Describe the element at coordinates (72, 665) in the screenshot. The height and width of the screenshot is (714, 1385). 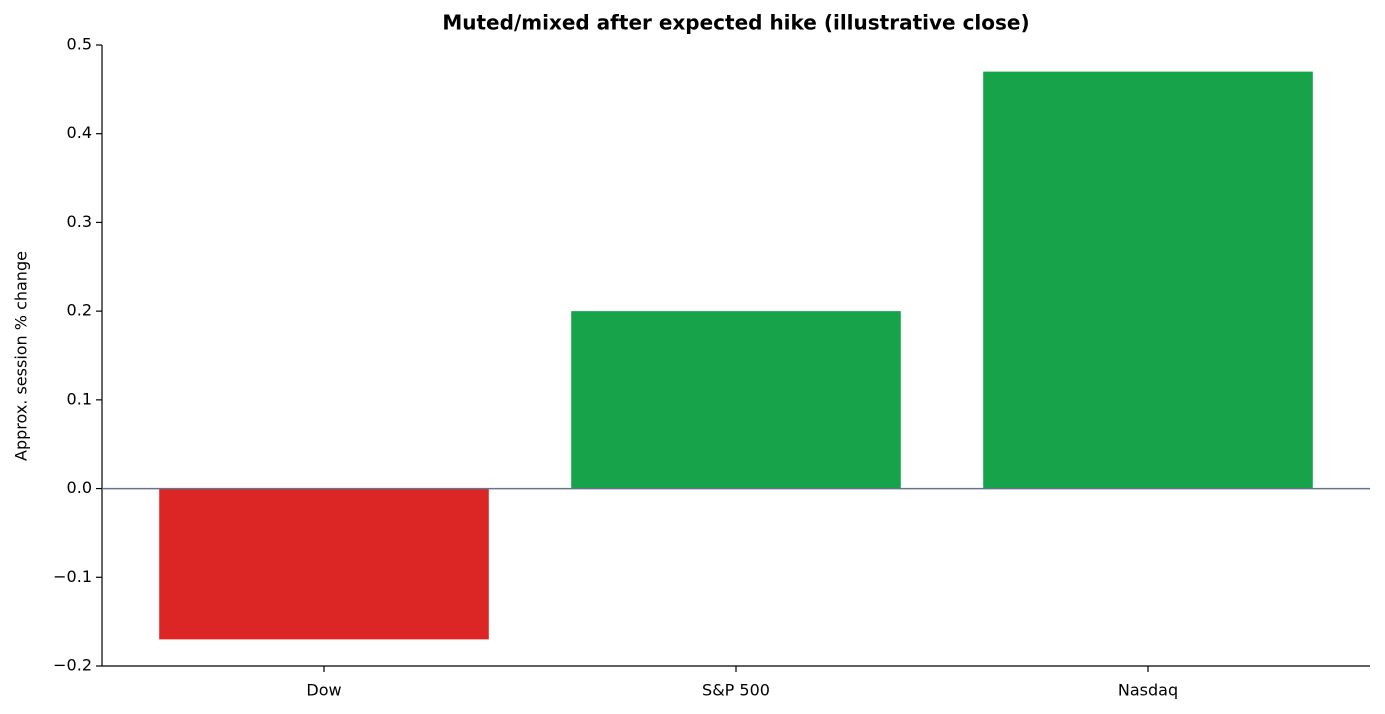
I see `y-tick-label: −0.2` at that location.